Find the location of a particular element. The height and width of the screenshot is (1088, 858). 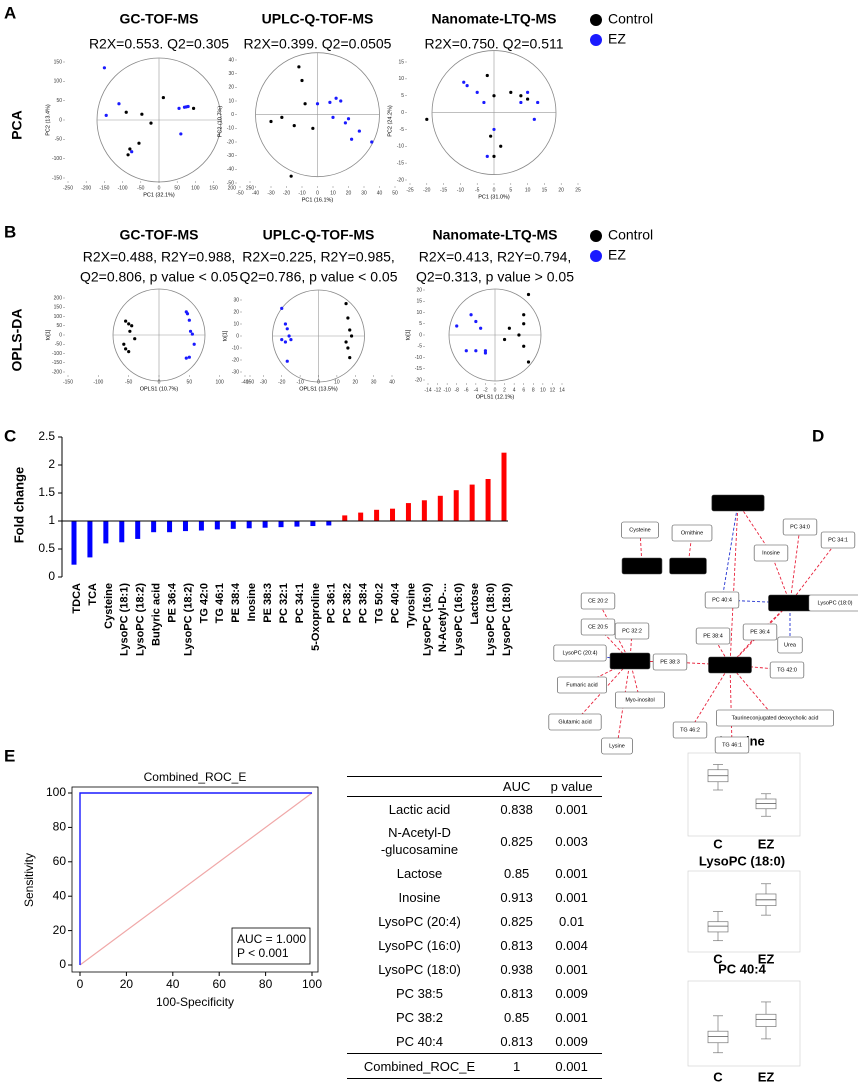

y-tick-label: 10 is located at coordinates (231, 101).